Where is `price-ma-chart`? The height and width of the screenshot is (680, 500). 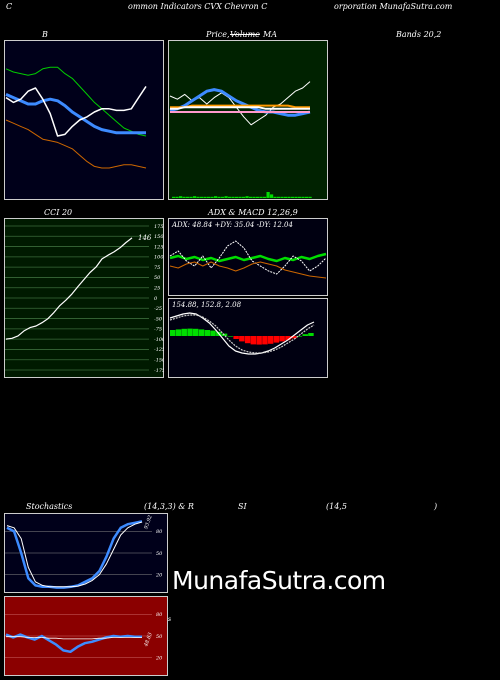
price-ma-chart is located at coordinates (248, 120).